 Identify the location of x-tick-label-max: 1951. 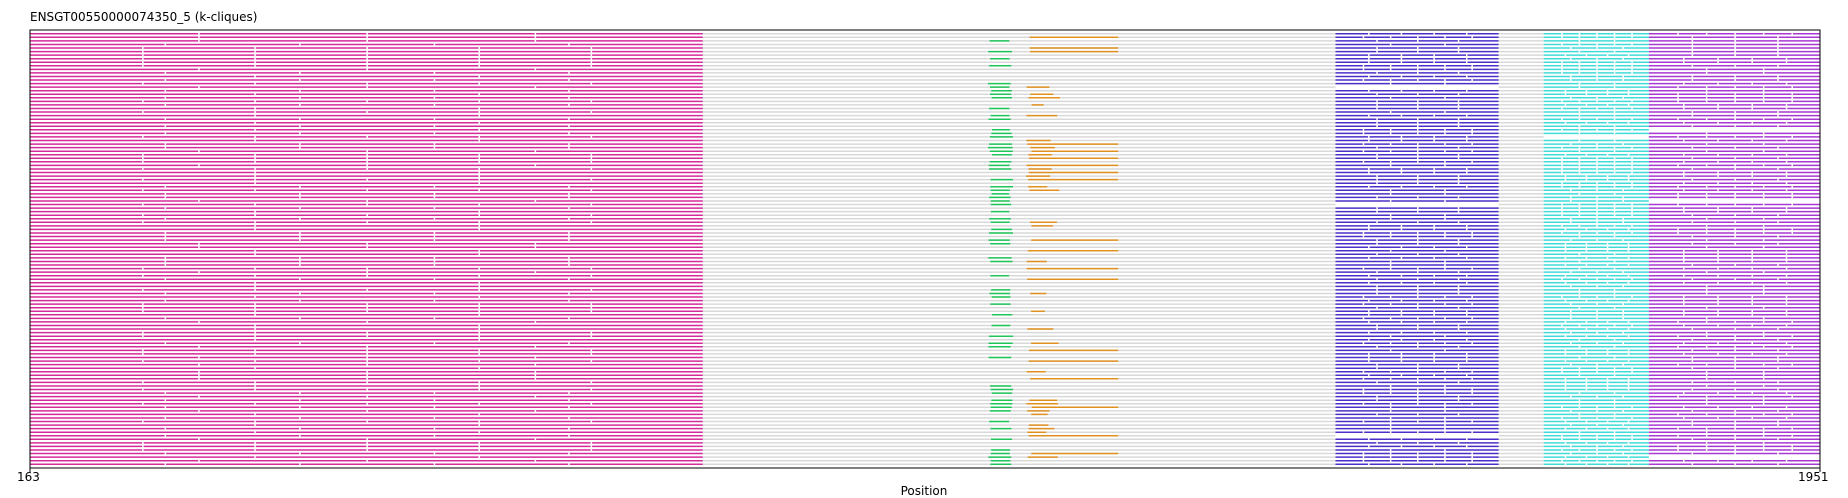
(1813, 477).